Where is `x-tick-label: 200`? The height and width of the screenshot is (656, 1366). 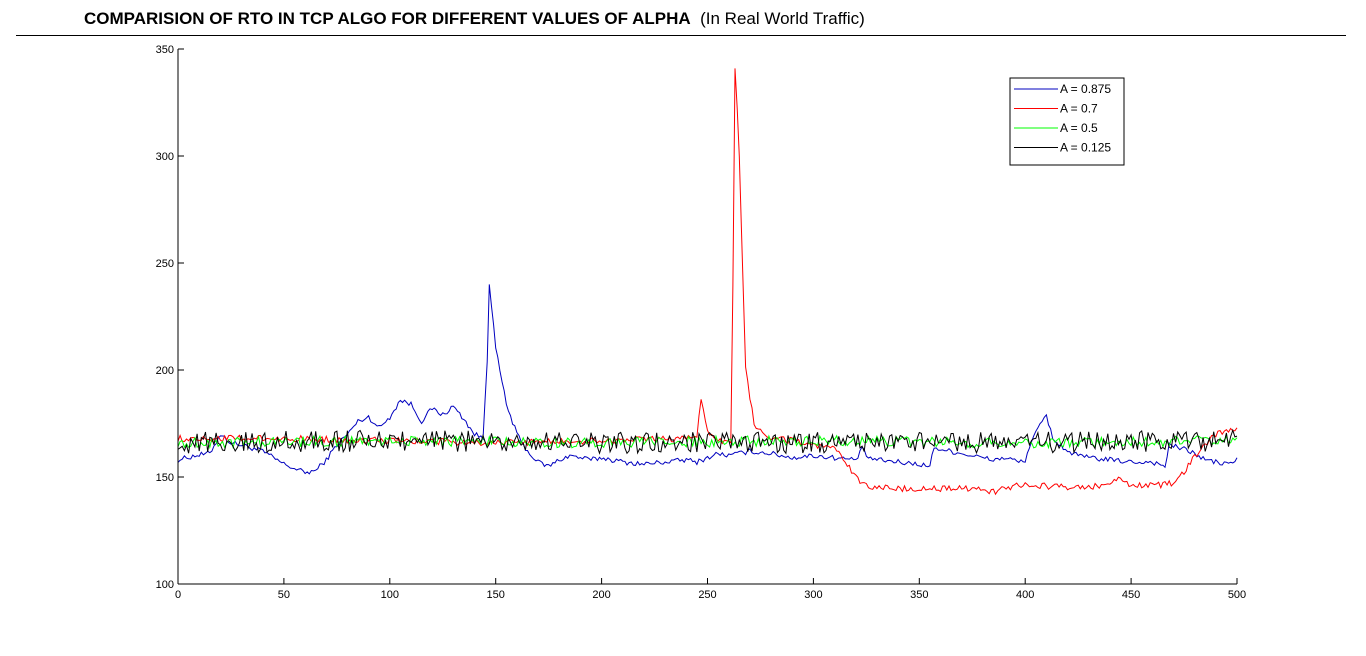
x-tick-label: 200 is located at coordinates (601, 595).